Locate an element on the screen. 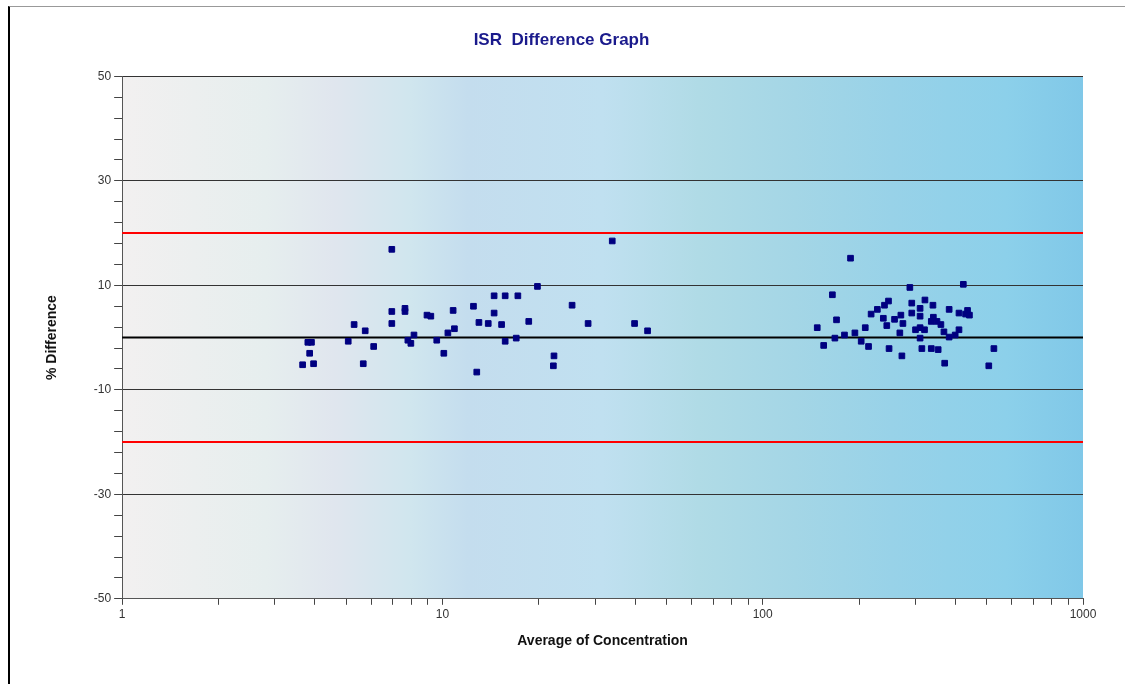  y-tick-label: -10 is located at coordinates (102, 389).